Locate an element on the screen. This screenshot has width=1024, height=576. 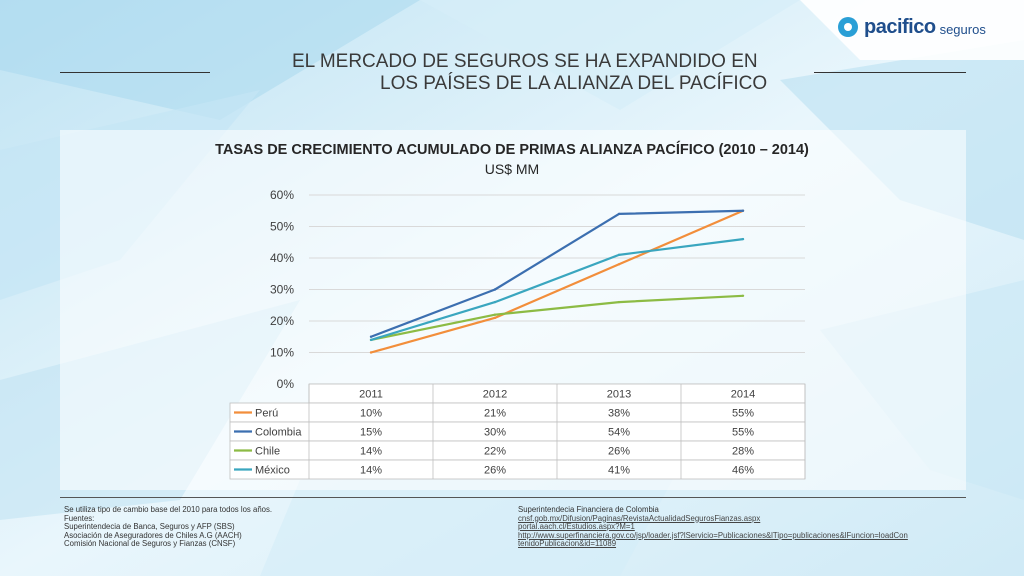
x-category-label: 2011 is located at coordinates (371, 395).